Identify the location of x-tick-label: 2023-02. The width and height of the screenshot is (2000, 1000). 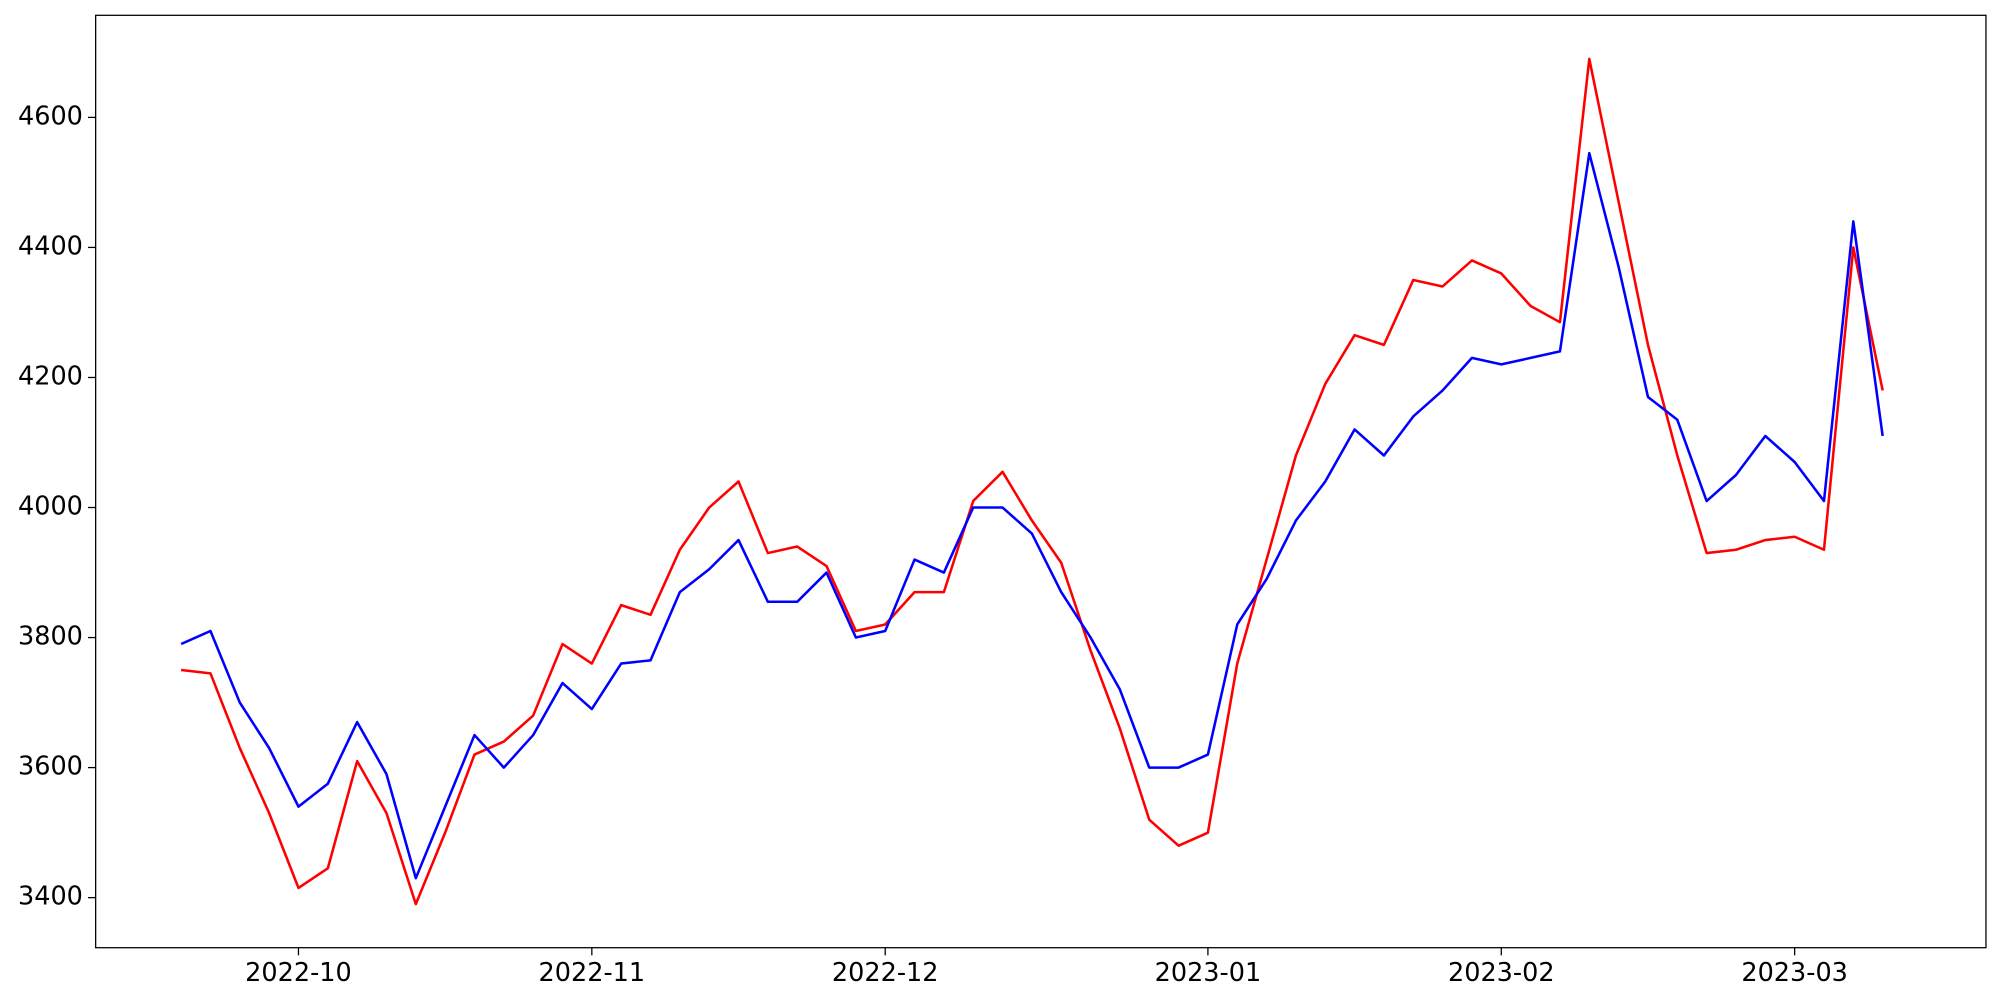
(1501, 973).